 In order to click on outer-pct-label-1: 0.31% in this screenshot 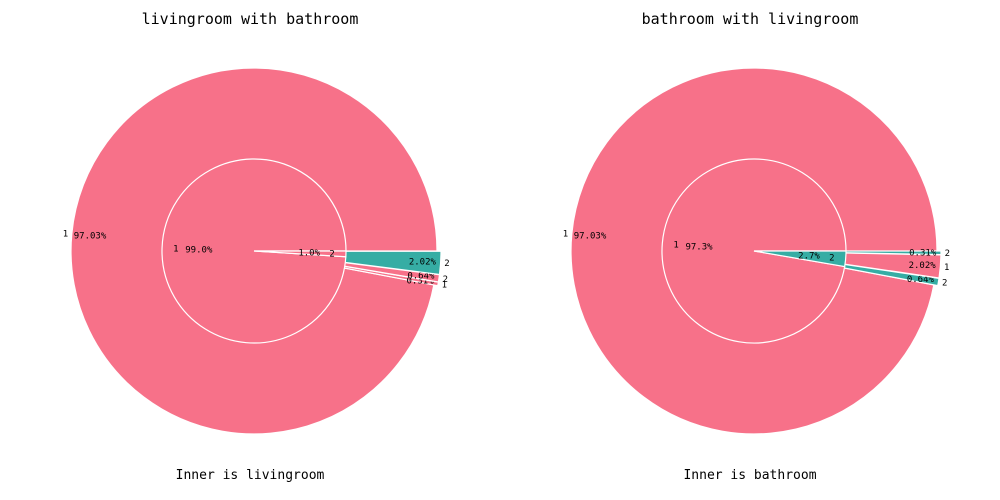, I will do `click(421, 282)`.